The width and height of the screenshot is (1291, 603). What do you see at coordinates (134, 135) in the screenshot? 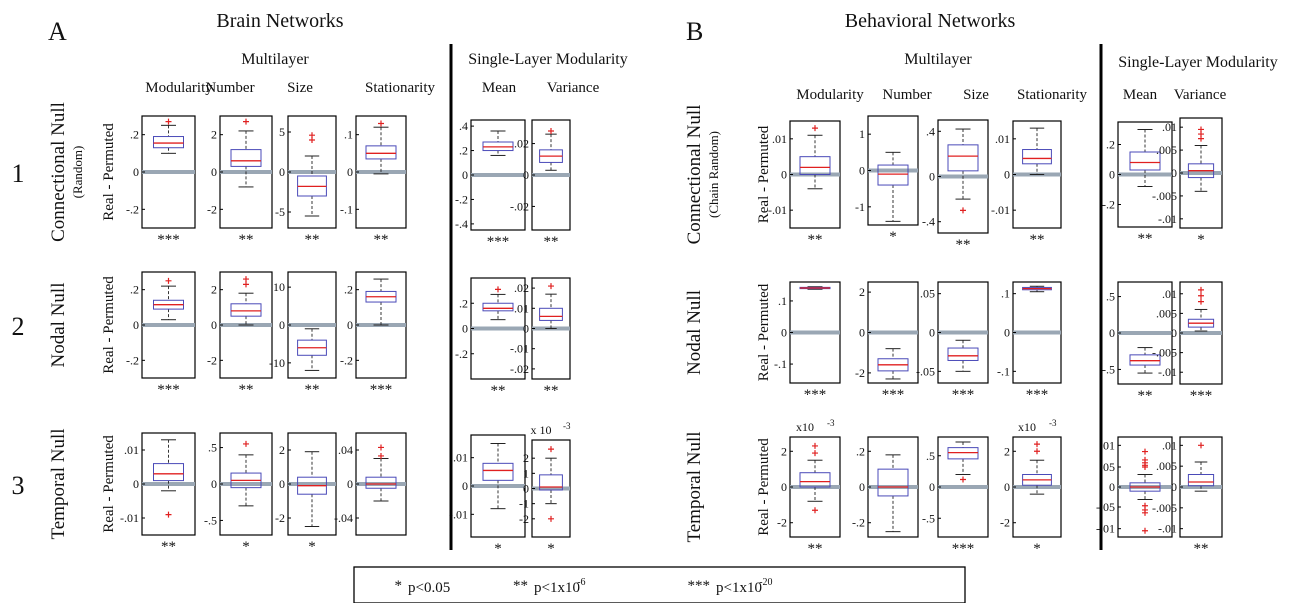
I see `y-tick-label: .2` at bounding box center [134, 135].